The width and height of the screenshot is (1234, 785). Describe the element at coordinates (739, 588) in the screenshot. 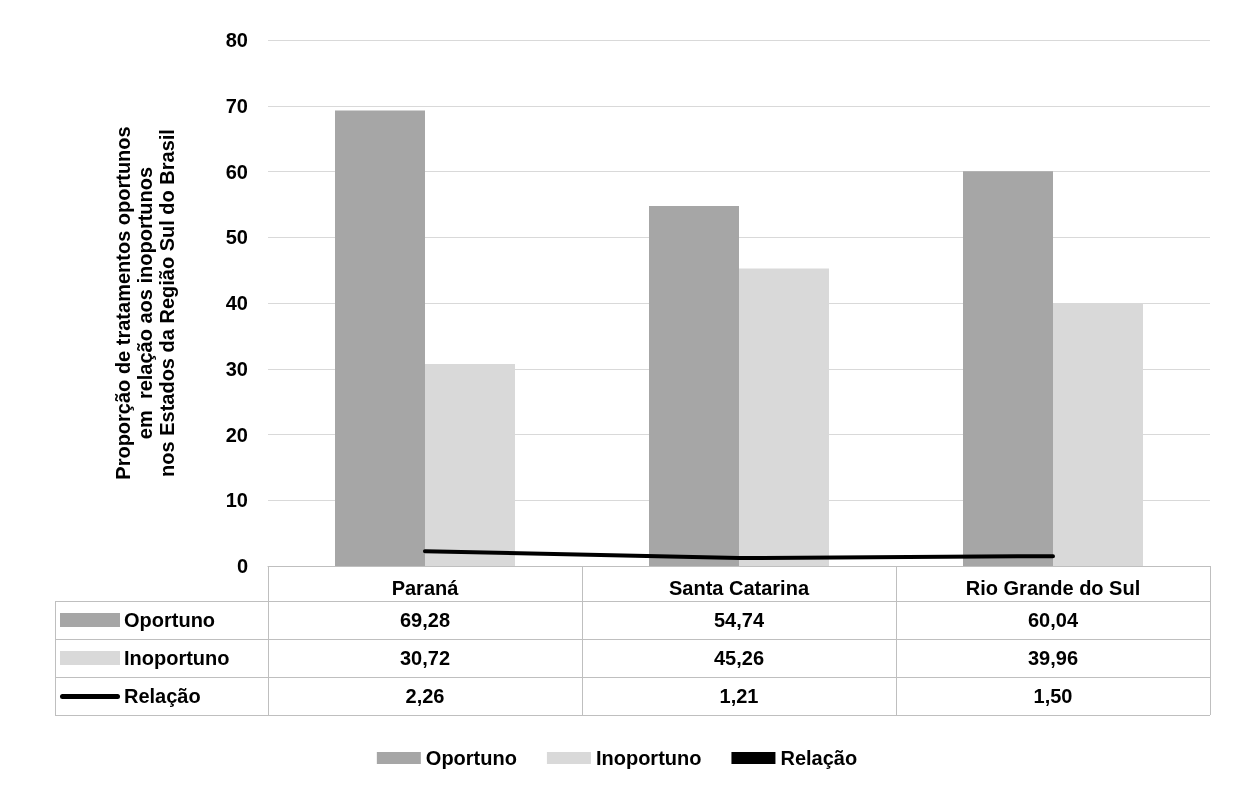

I see `x-tick-label: Santa Catarina` at that location.